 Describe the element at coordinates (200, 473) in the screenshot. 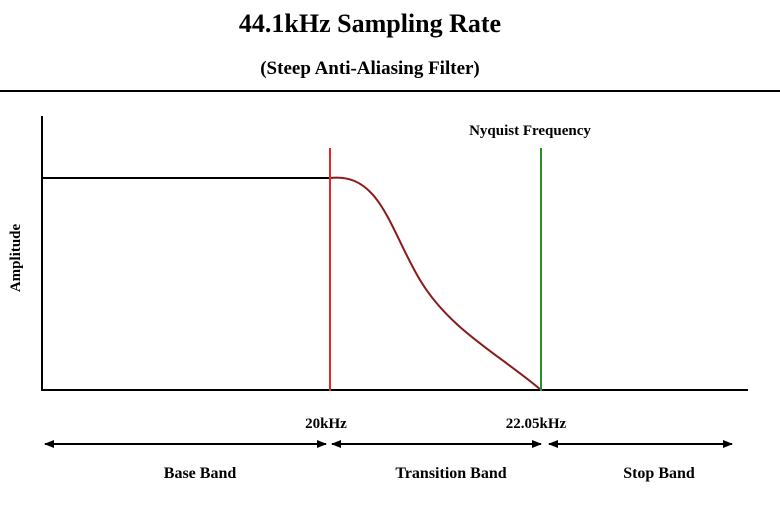

I see `band-label-base: Base Band` at that location.